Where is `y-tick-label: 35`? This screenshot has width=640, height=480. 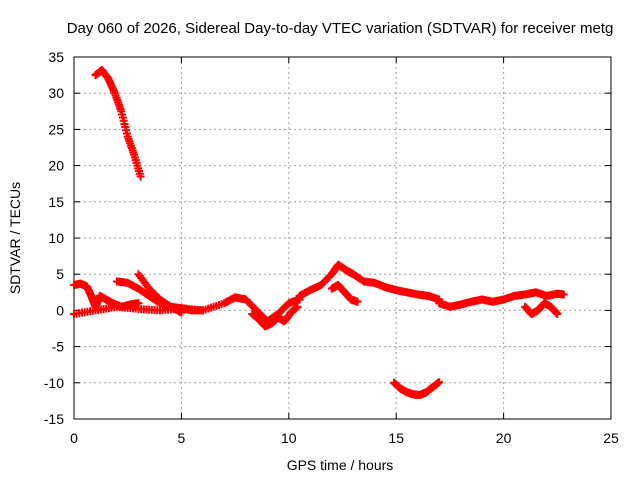 y-tick-label: 35 is located at coordinates (56, 57).